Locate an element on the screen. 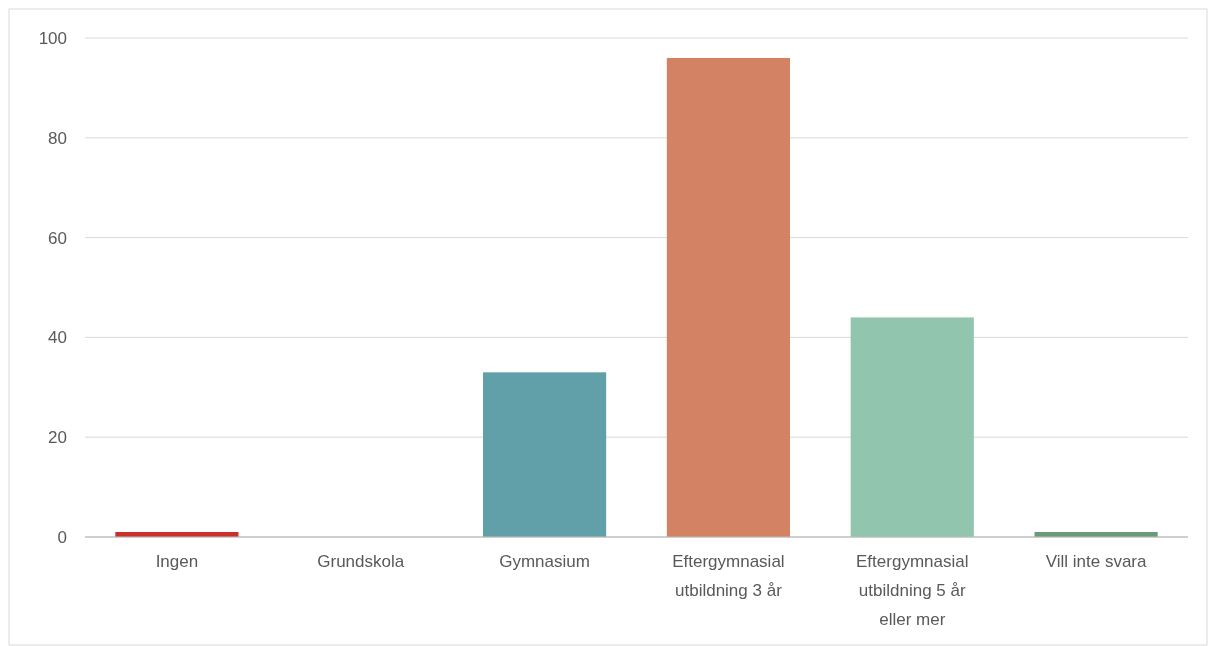  x-tick-label: Gymnasium is located at coordinates (544, 561).